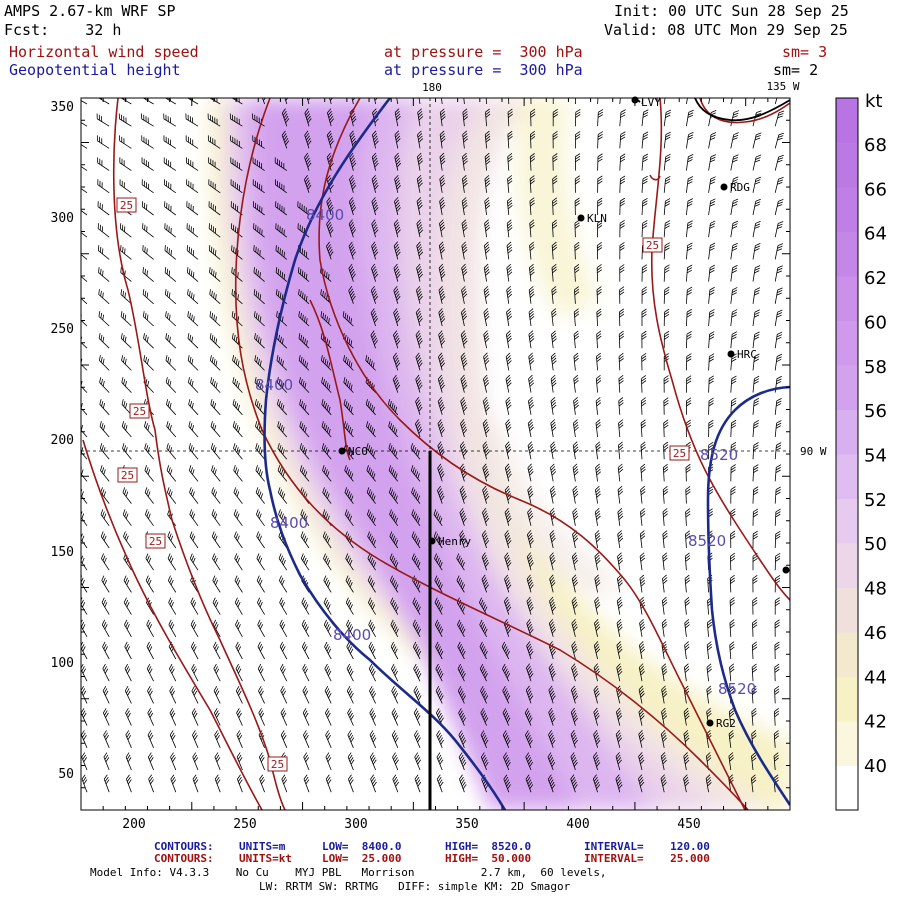  Describe the element at coordinates (786, 570) in the screenshot. I see `station-marker` at that location.